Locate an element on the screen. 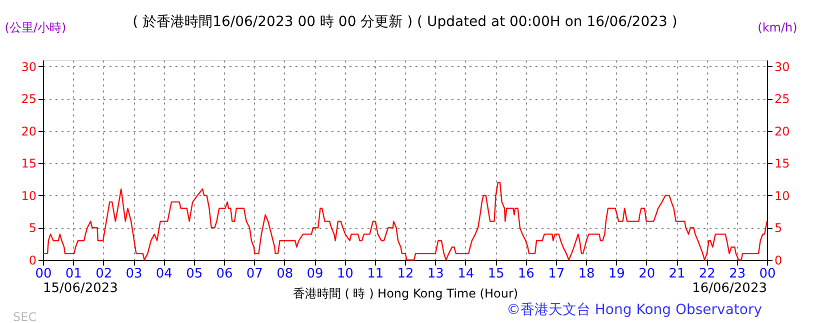 The image size is (819, 323). y-tick-label: 5 is located at coordinates (32, 228).